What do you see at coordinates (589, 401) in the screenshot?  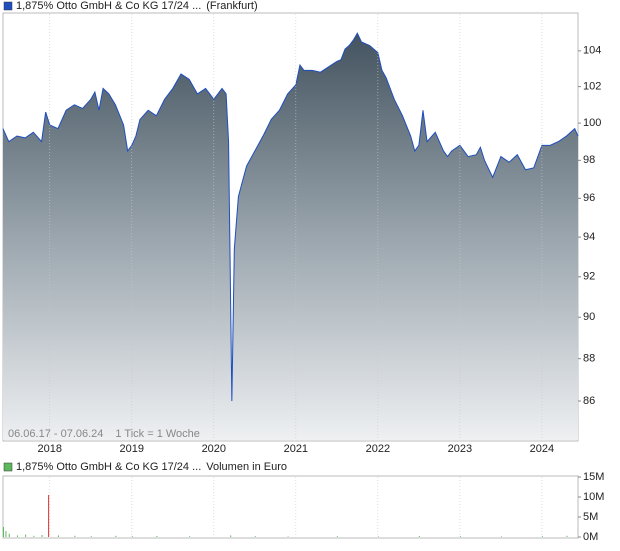 I see `y-tick-label: 86` at bounding box center [589, 401].